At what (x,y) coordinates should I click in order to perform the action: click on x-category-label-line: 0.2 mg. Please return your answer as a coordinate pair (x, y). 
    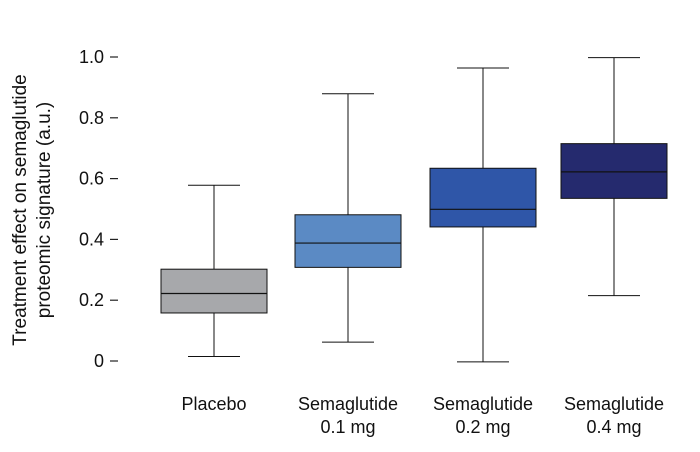
    Looking at the image, I should click on (482, 427).